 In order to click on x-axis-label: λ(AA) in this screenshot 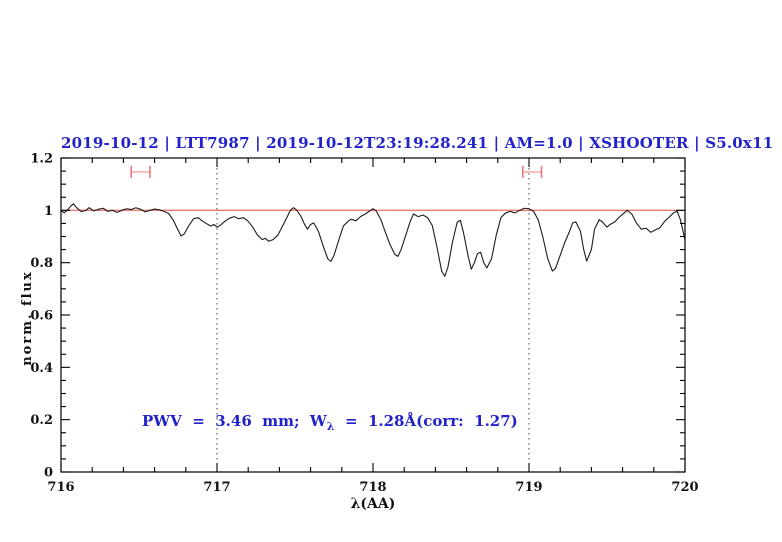, I will do `click(373, 504)`.